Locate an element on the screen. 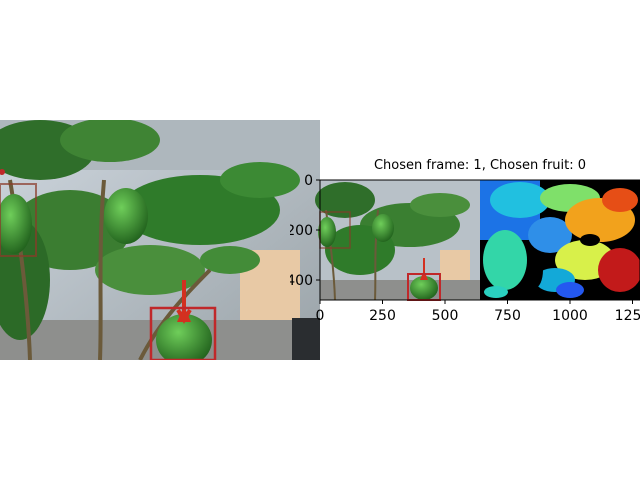 The height and width of the screenshot is (480, 640). axes-frame is located at coordinates (479, 240).